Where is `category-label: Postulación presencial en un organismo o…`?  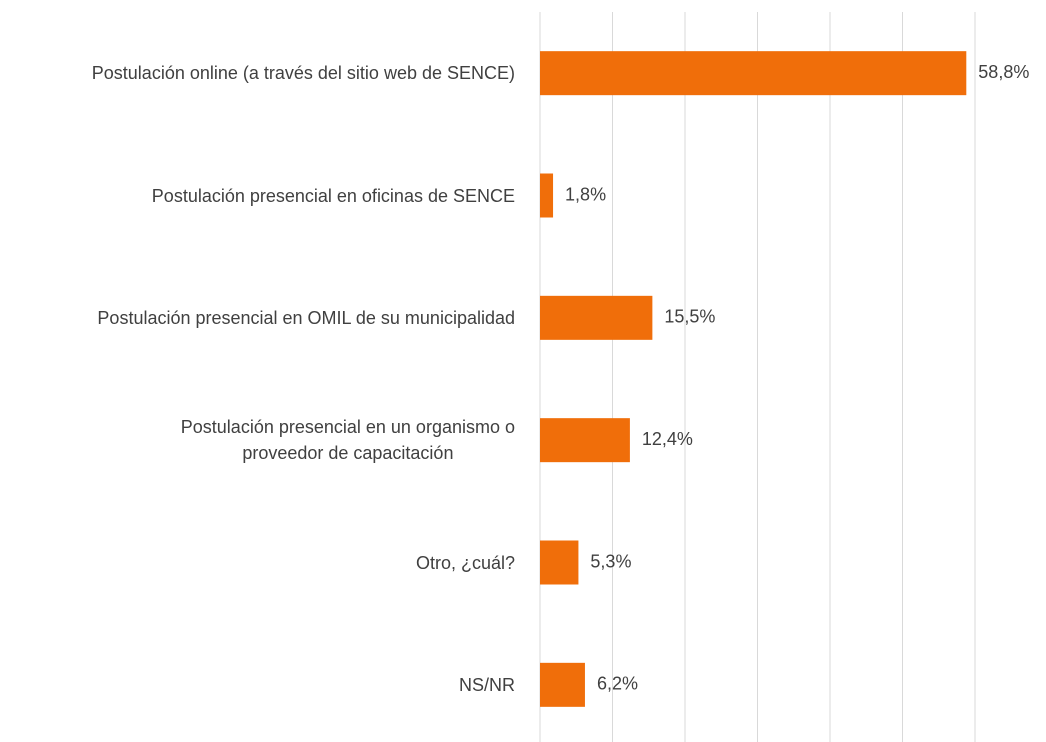 category-label: Postulación presencial en un organismo o… is located at coordinates (347, 440).